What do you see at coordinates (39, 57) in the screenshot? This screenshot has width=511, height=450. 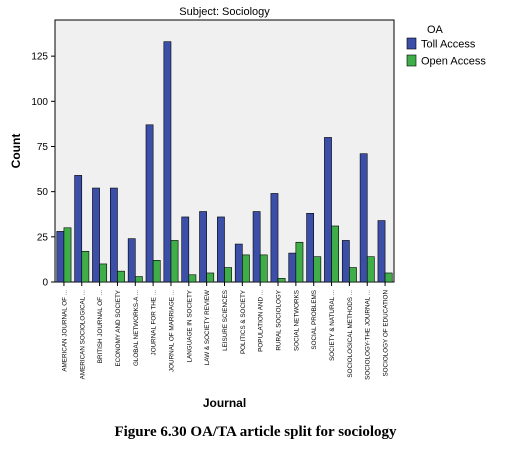 I see `y-tick-label: 125` at bounding box center [39, 57].